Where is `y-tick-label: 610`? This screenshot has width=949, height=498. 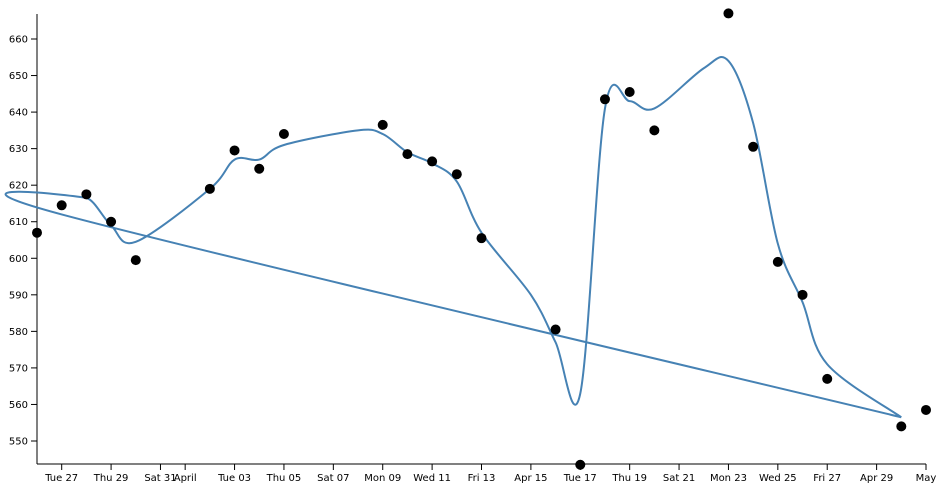 y-tick-label: 610 is located at coordinates (18, 222).